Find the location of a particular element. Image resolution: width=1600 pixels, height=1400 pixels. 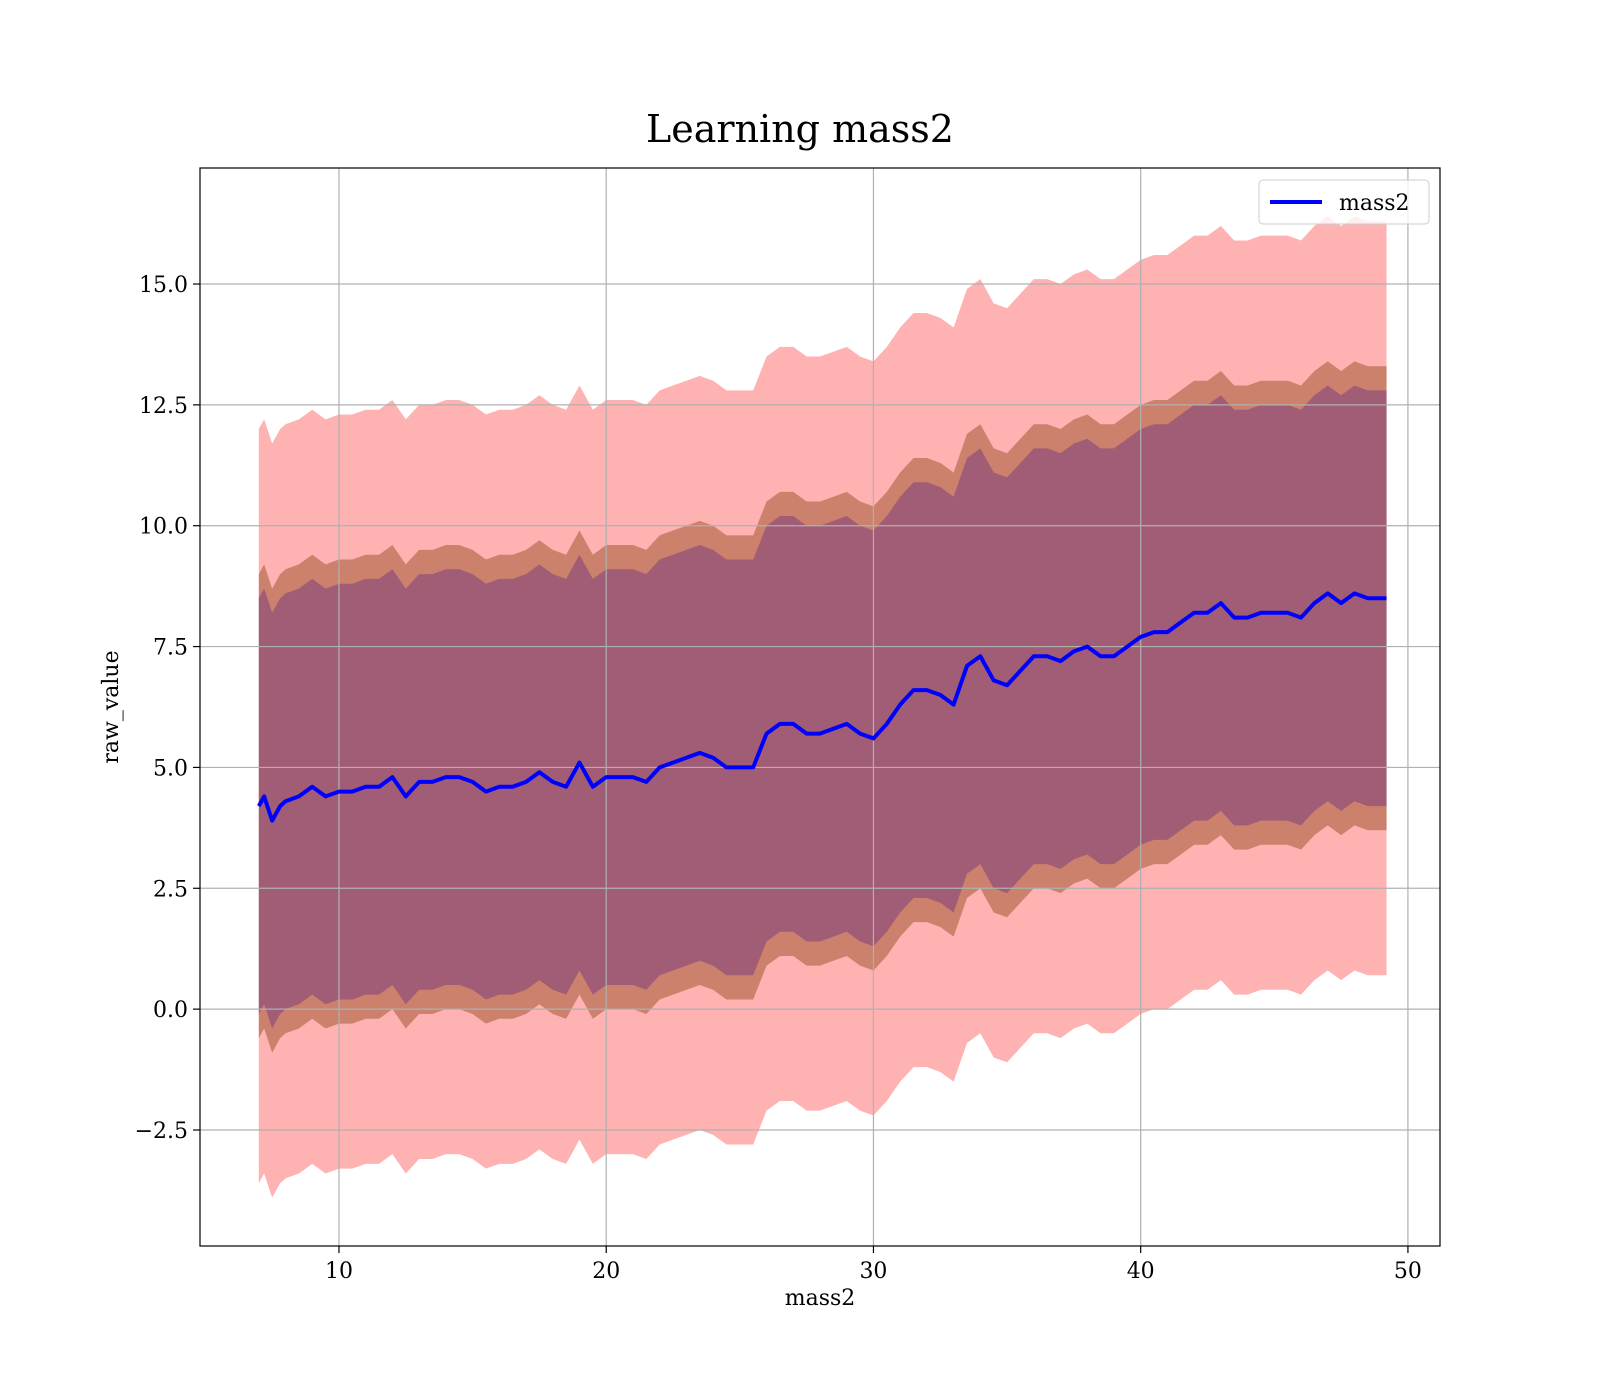

x-axis-title: mass2 is located at coordinates (820, 1298).